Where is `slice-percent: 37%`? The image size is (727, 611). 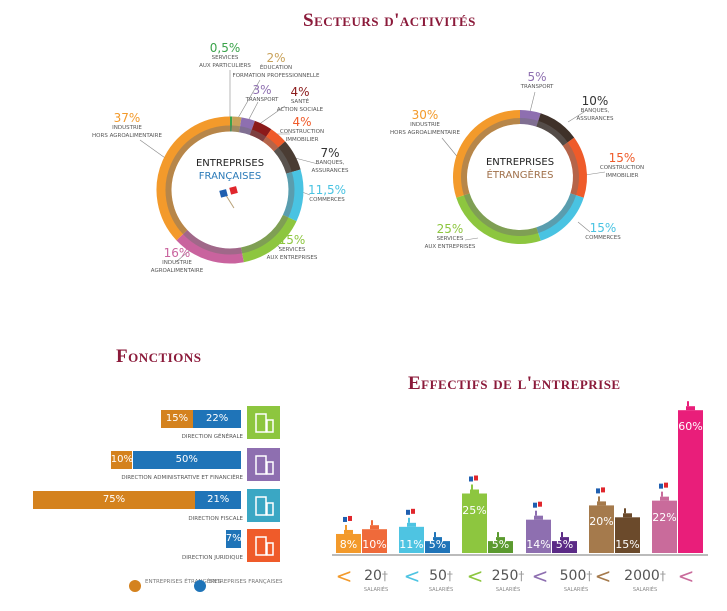
slice-percent: 37% is located at coordinates (127, 118).